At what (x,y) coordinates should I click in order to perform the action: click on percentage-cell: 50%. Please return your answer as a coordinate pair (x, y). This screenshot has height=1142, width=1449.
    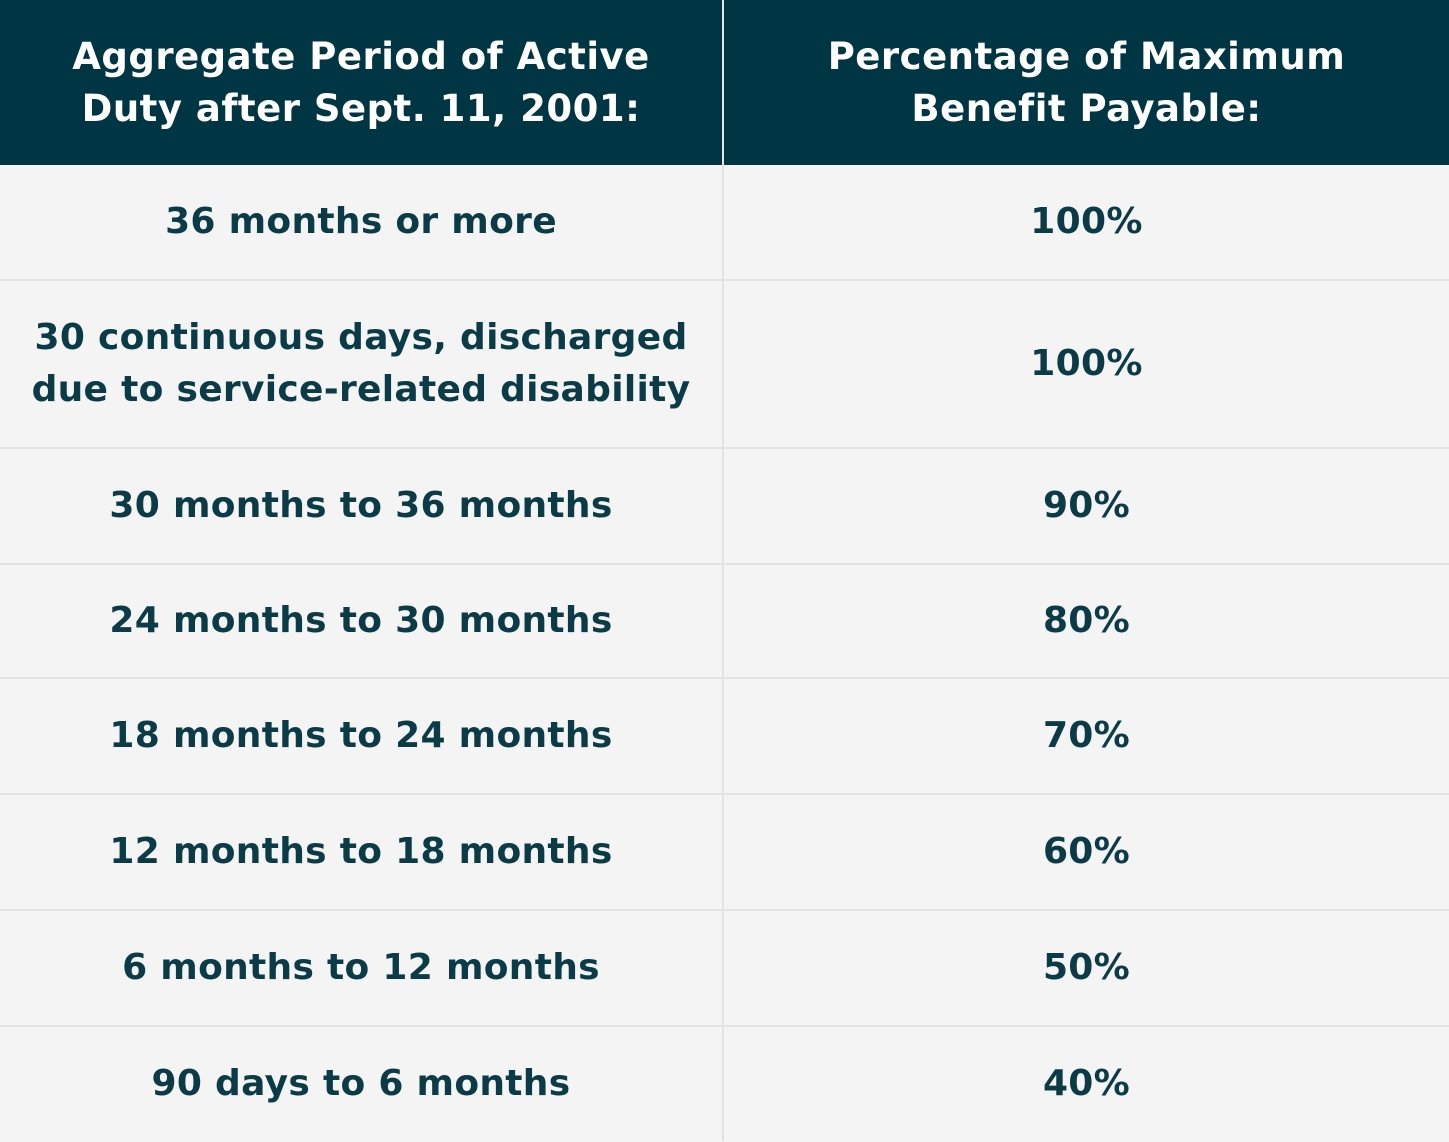
    Looking at the image, I should click on (1086, 967).